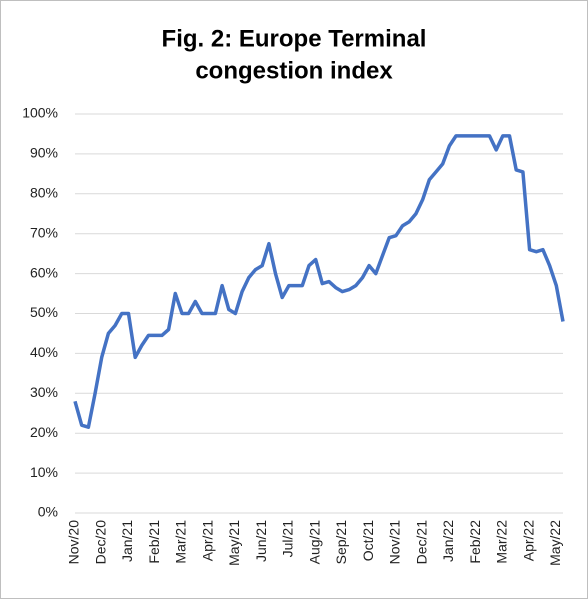 The height and width of the screenshot is (599, 588). What do you see at coordinates (44, 153) in the screenshot?
I see `y-tick-label: 90%` at bounding box center [44, 153].